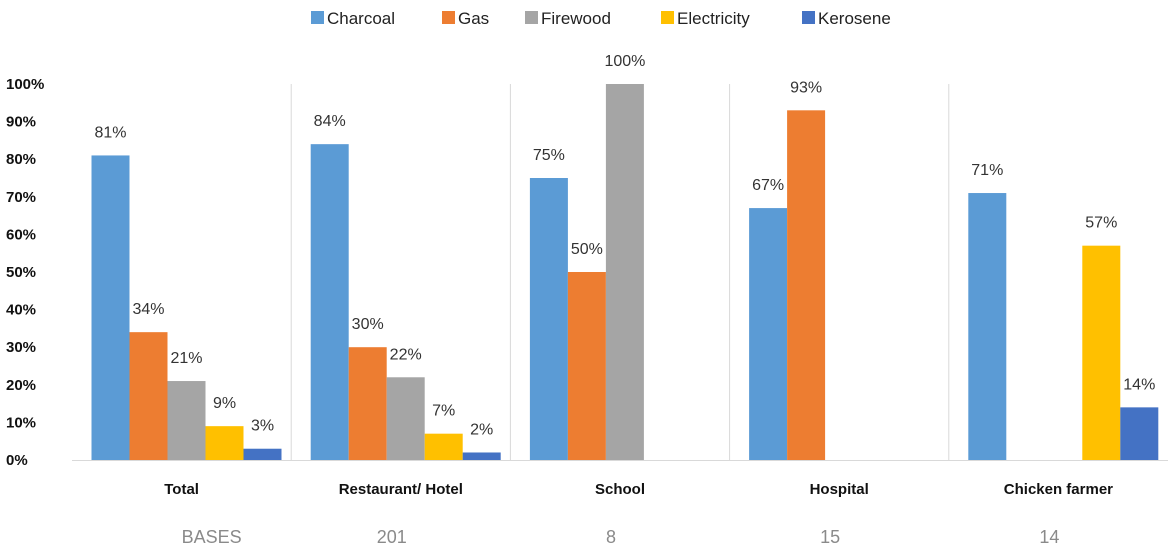  What do you see at coordinates (576, 18) in the screenshot?
I see `legend-label-firewood: Firewood` at bounding box center [576, 18].